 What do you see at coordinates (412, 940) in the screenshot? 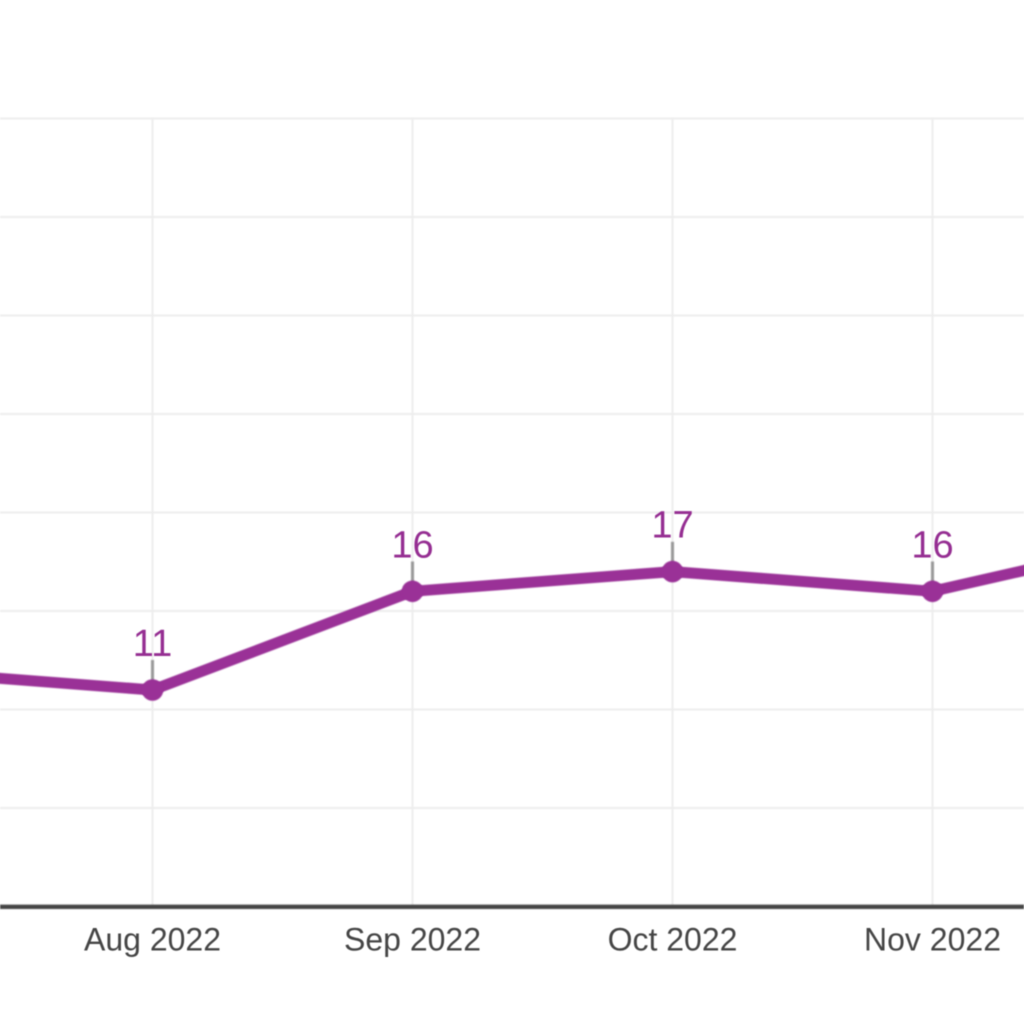
I see `svg-text: Sep 2022` at bounding box center [412, 940].